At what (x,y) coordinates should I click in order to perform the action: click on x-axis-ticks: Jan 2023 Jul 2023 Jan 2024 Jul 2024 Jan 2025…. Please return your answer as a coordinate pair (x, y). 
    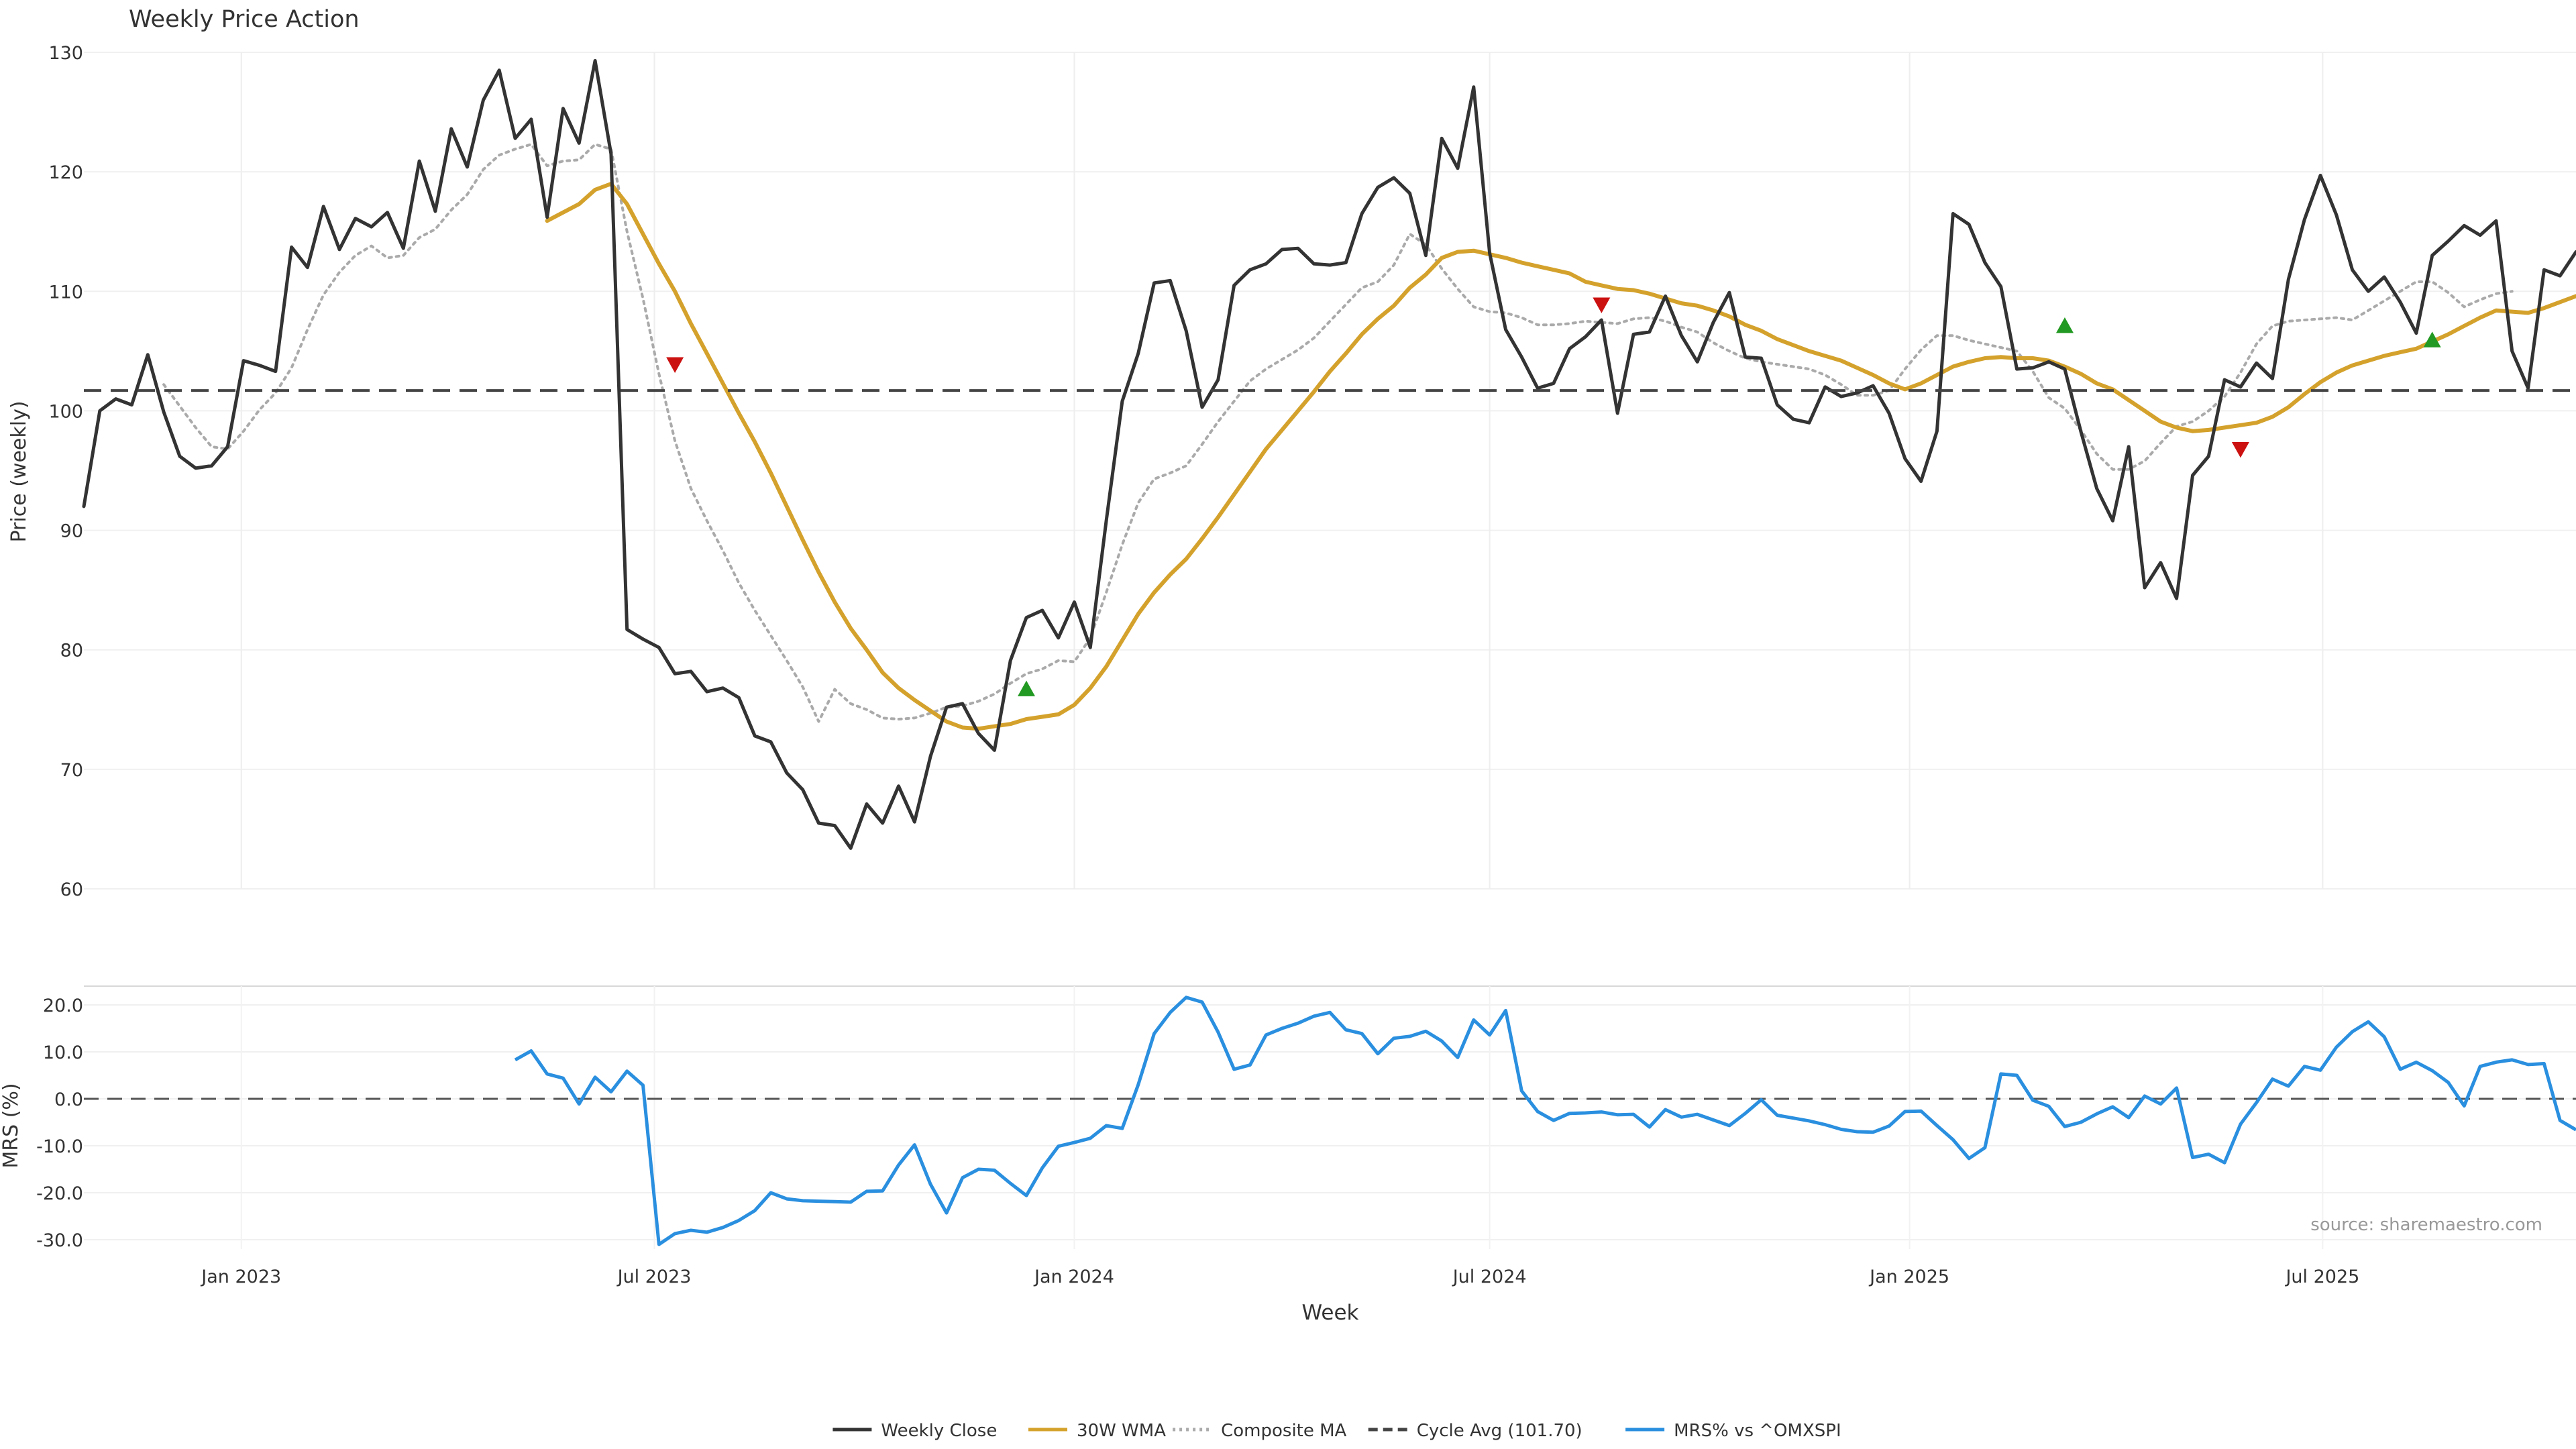
    Looking at the image, I should click on (1279, 1277).